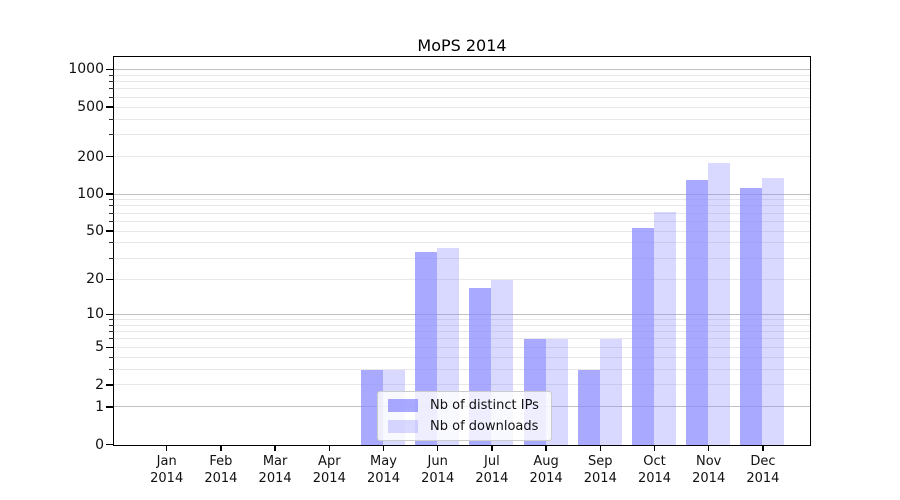 The height and width of the screenshot is (500, 900). What do you see at coordinates (95, 231) in the screenshot?
I see `y-tick-label: 50` at bounding box center [95, 231].